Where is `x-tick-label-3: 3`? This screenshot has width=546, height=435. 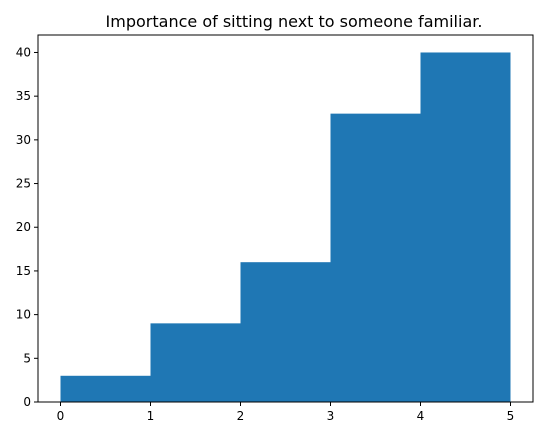
x-tick-label-3: 3 is located at coordinates (331, 416).